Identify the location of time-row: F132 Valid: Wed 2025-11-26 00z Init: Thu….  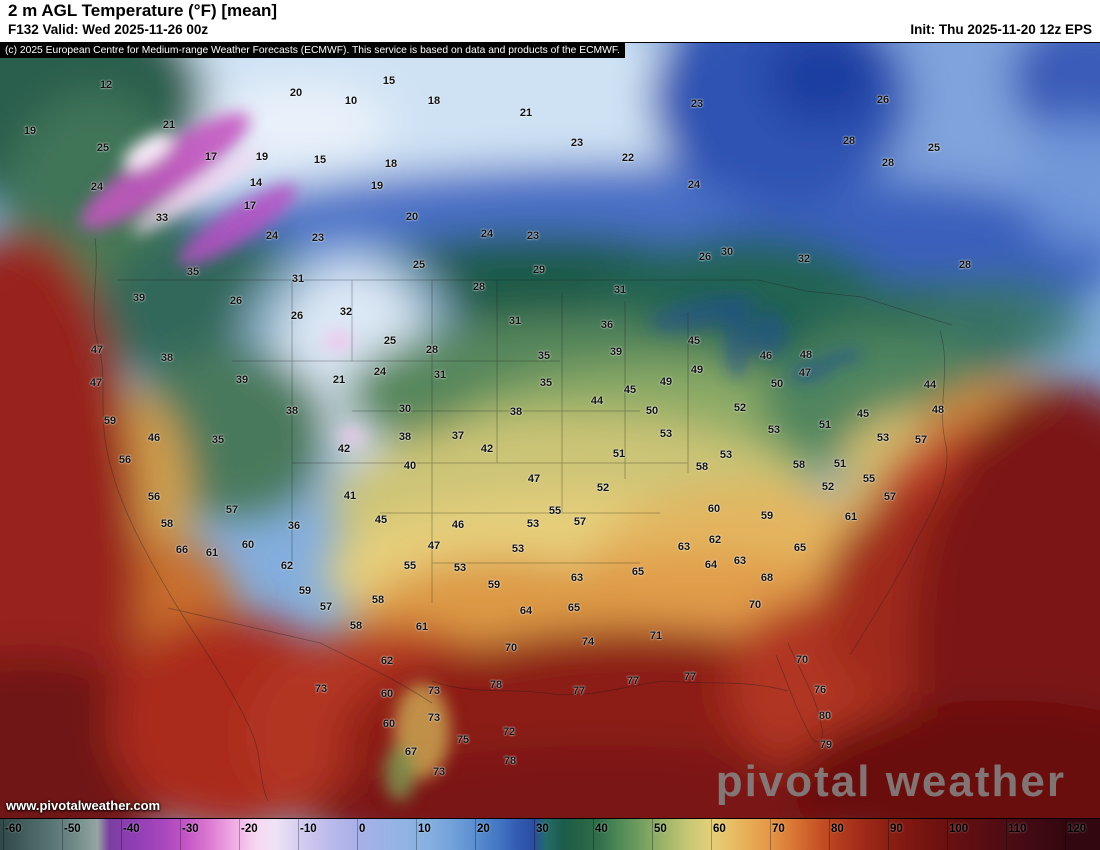
(550, 29).